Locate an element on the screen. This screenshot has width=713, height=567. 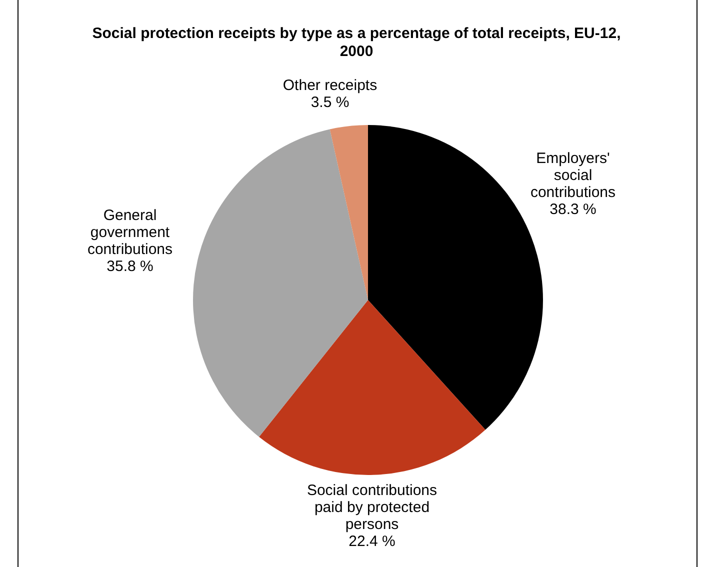
data-label: 35.8 % is located at coordinates (130, 266).